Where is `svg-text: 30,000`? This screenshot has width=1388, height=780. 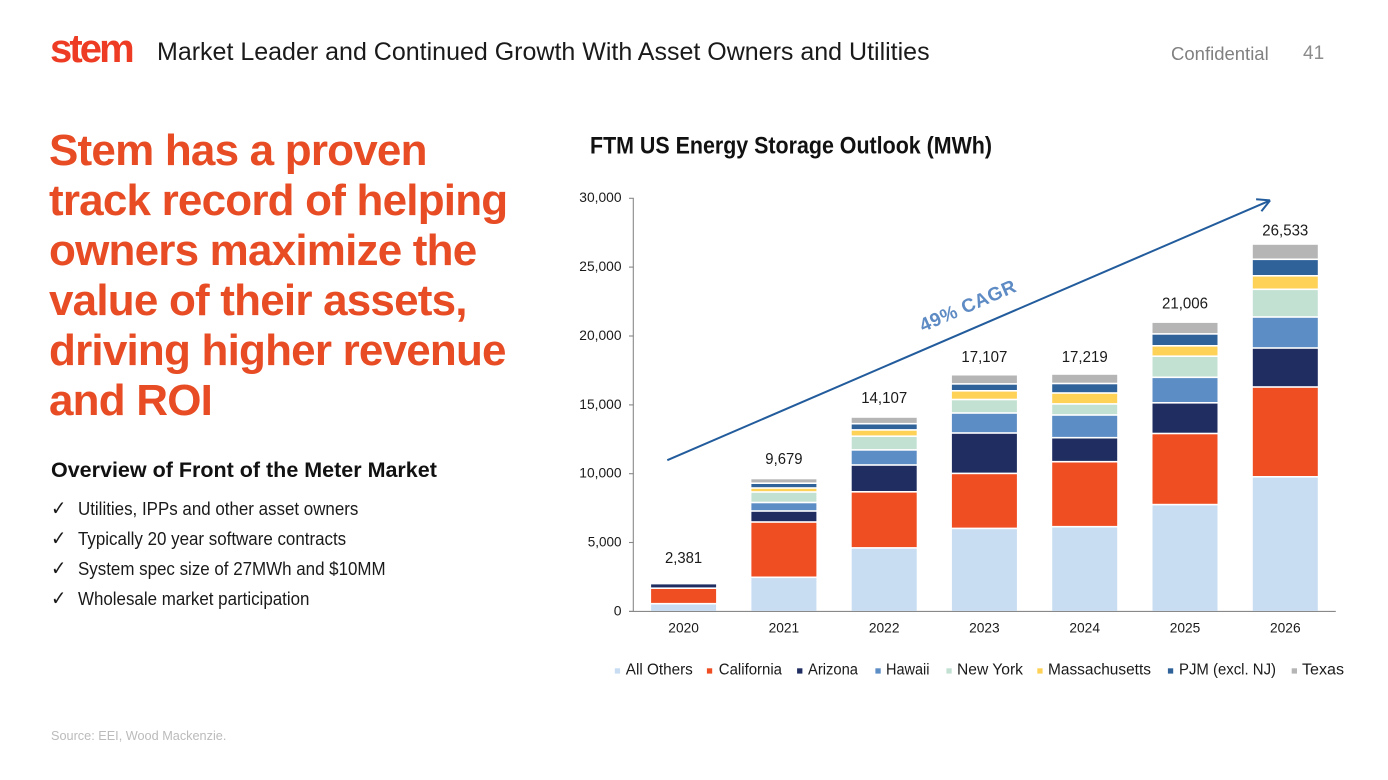
svg-text: 30,000 is located at coordinates (600, 197).